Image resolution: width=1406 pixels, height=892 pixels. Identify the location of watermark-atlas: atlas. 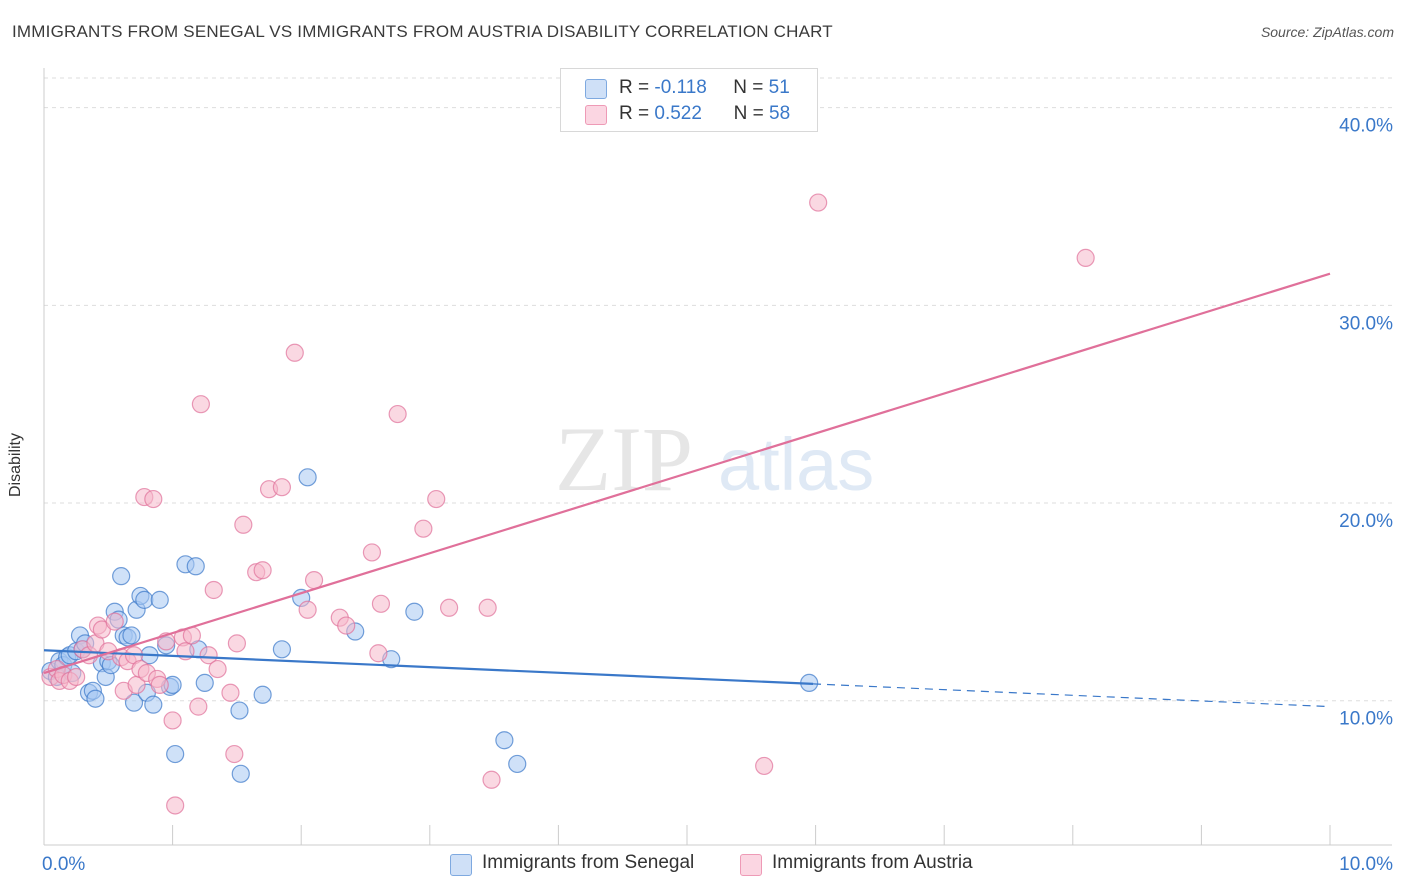
(796, 464).